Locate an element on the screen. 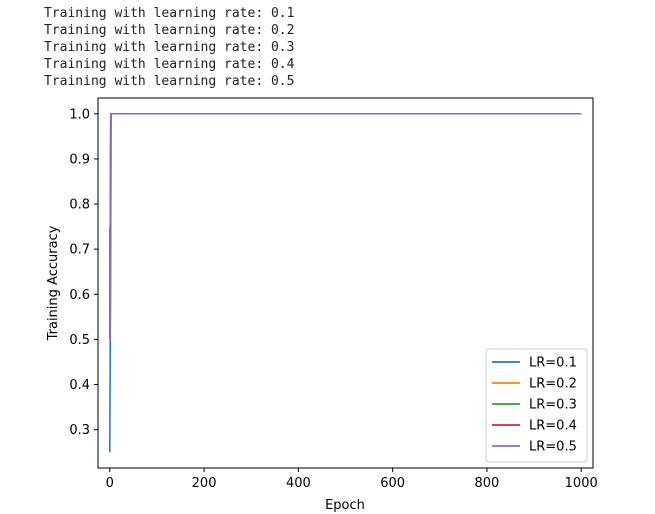 The image size is (655, 514). console-line: Training with learning rate: 0.2 is located at coordinates (169, 30).